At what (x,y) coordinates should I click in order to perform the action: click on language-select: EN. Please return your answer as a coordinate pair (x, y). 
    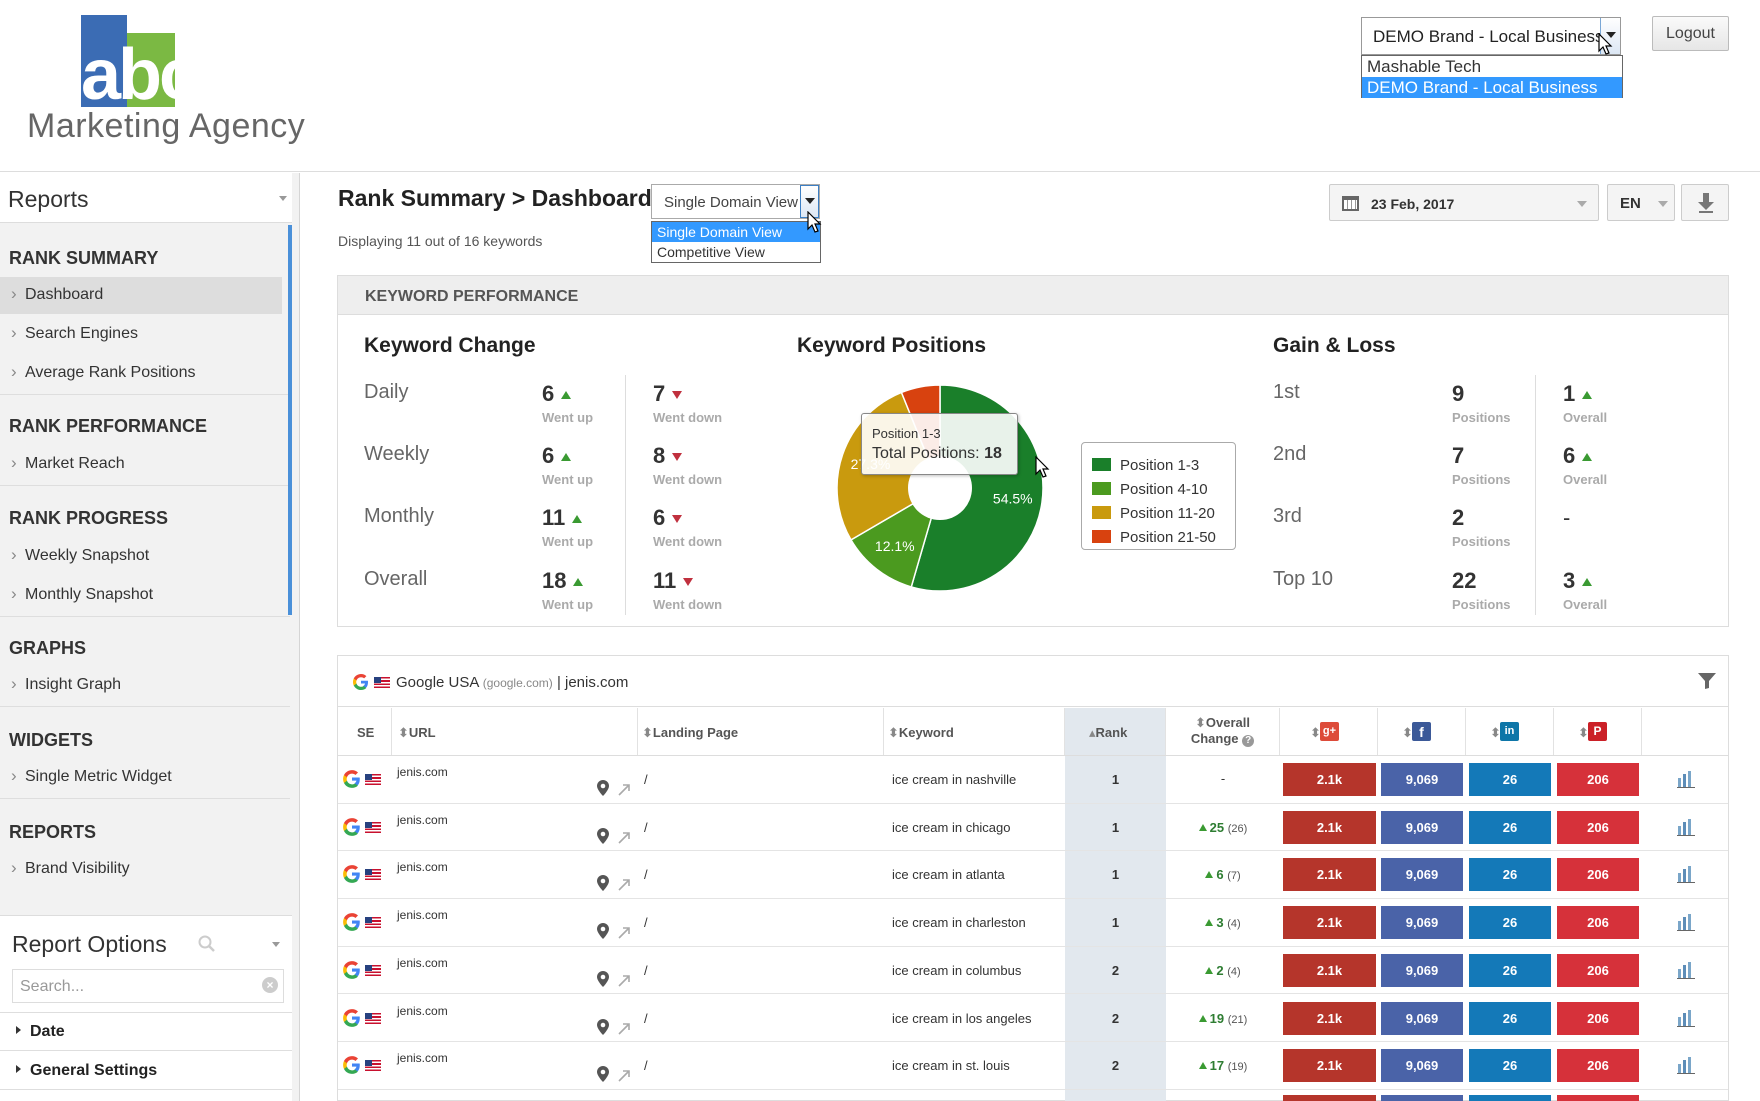
    Looking at the image, I should click on (1641, 202).